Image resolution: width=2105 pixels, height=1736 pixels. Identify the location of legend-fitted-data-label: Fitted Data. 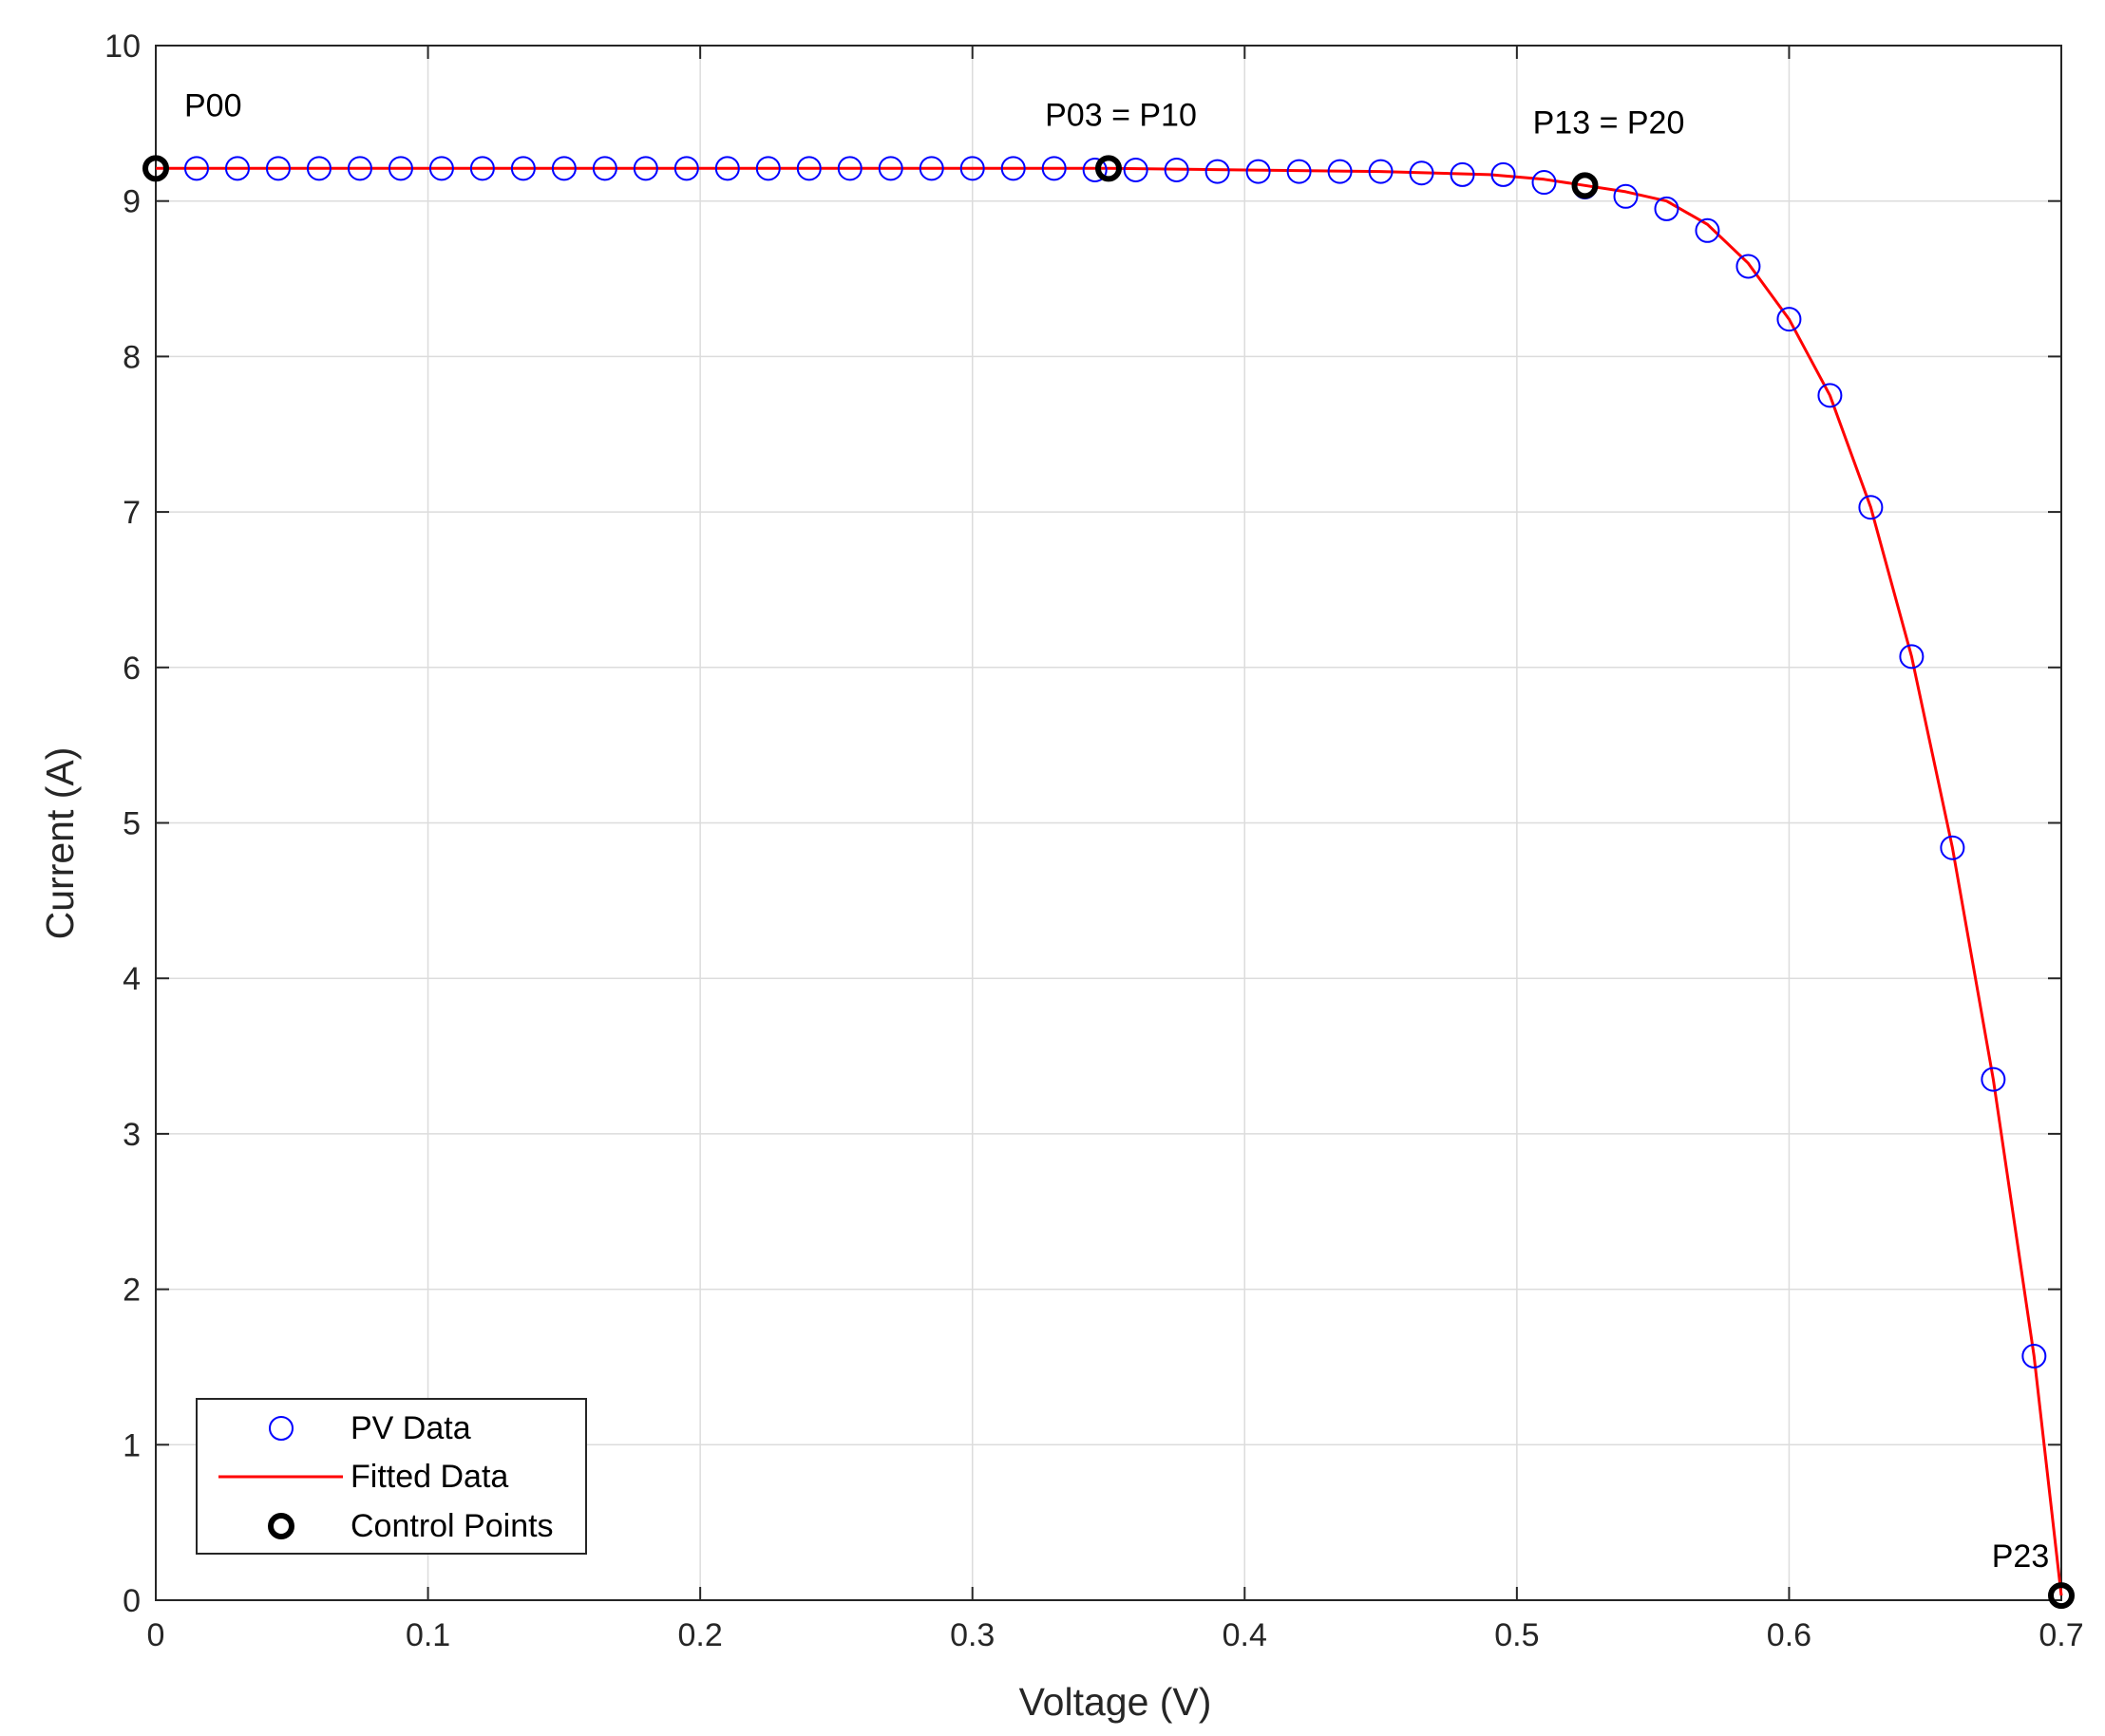
(429, 1477).